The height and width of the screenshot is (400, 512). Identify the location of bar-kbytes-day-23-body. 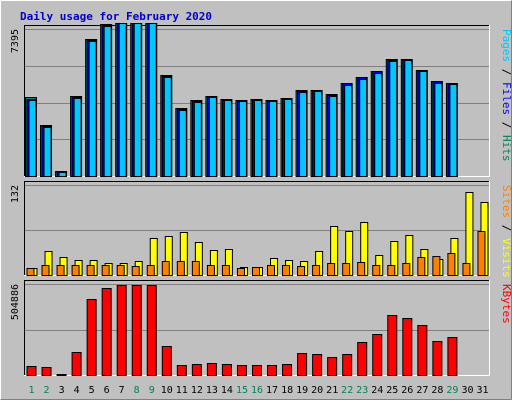
(362, 359).